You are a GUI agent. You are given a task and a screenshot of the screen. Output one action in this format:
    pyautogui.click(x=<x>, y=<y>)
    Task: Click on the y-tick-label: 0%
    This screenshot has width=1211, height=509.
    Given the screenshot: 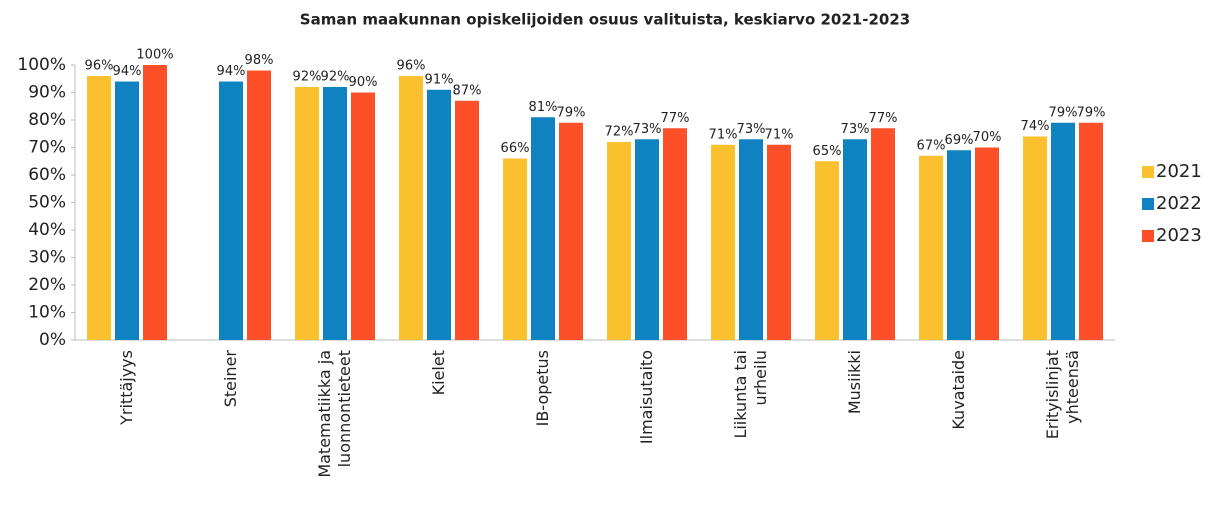 What is the action you would take?
    pyautogui.click(x=52, y=340)
    